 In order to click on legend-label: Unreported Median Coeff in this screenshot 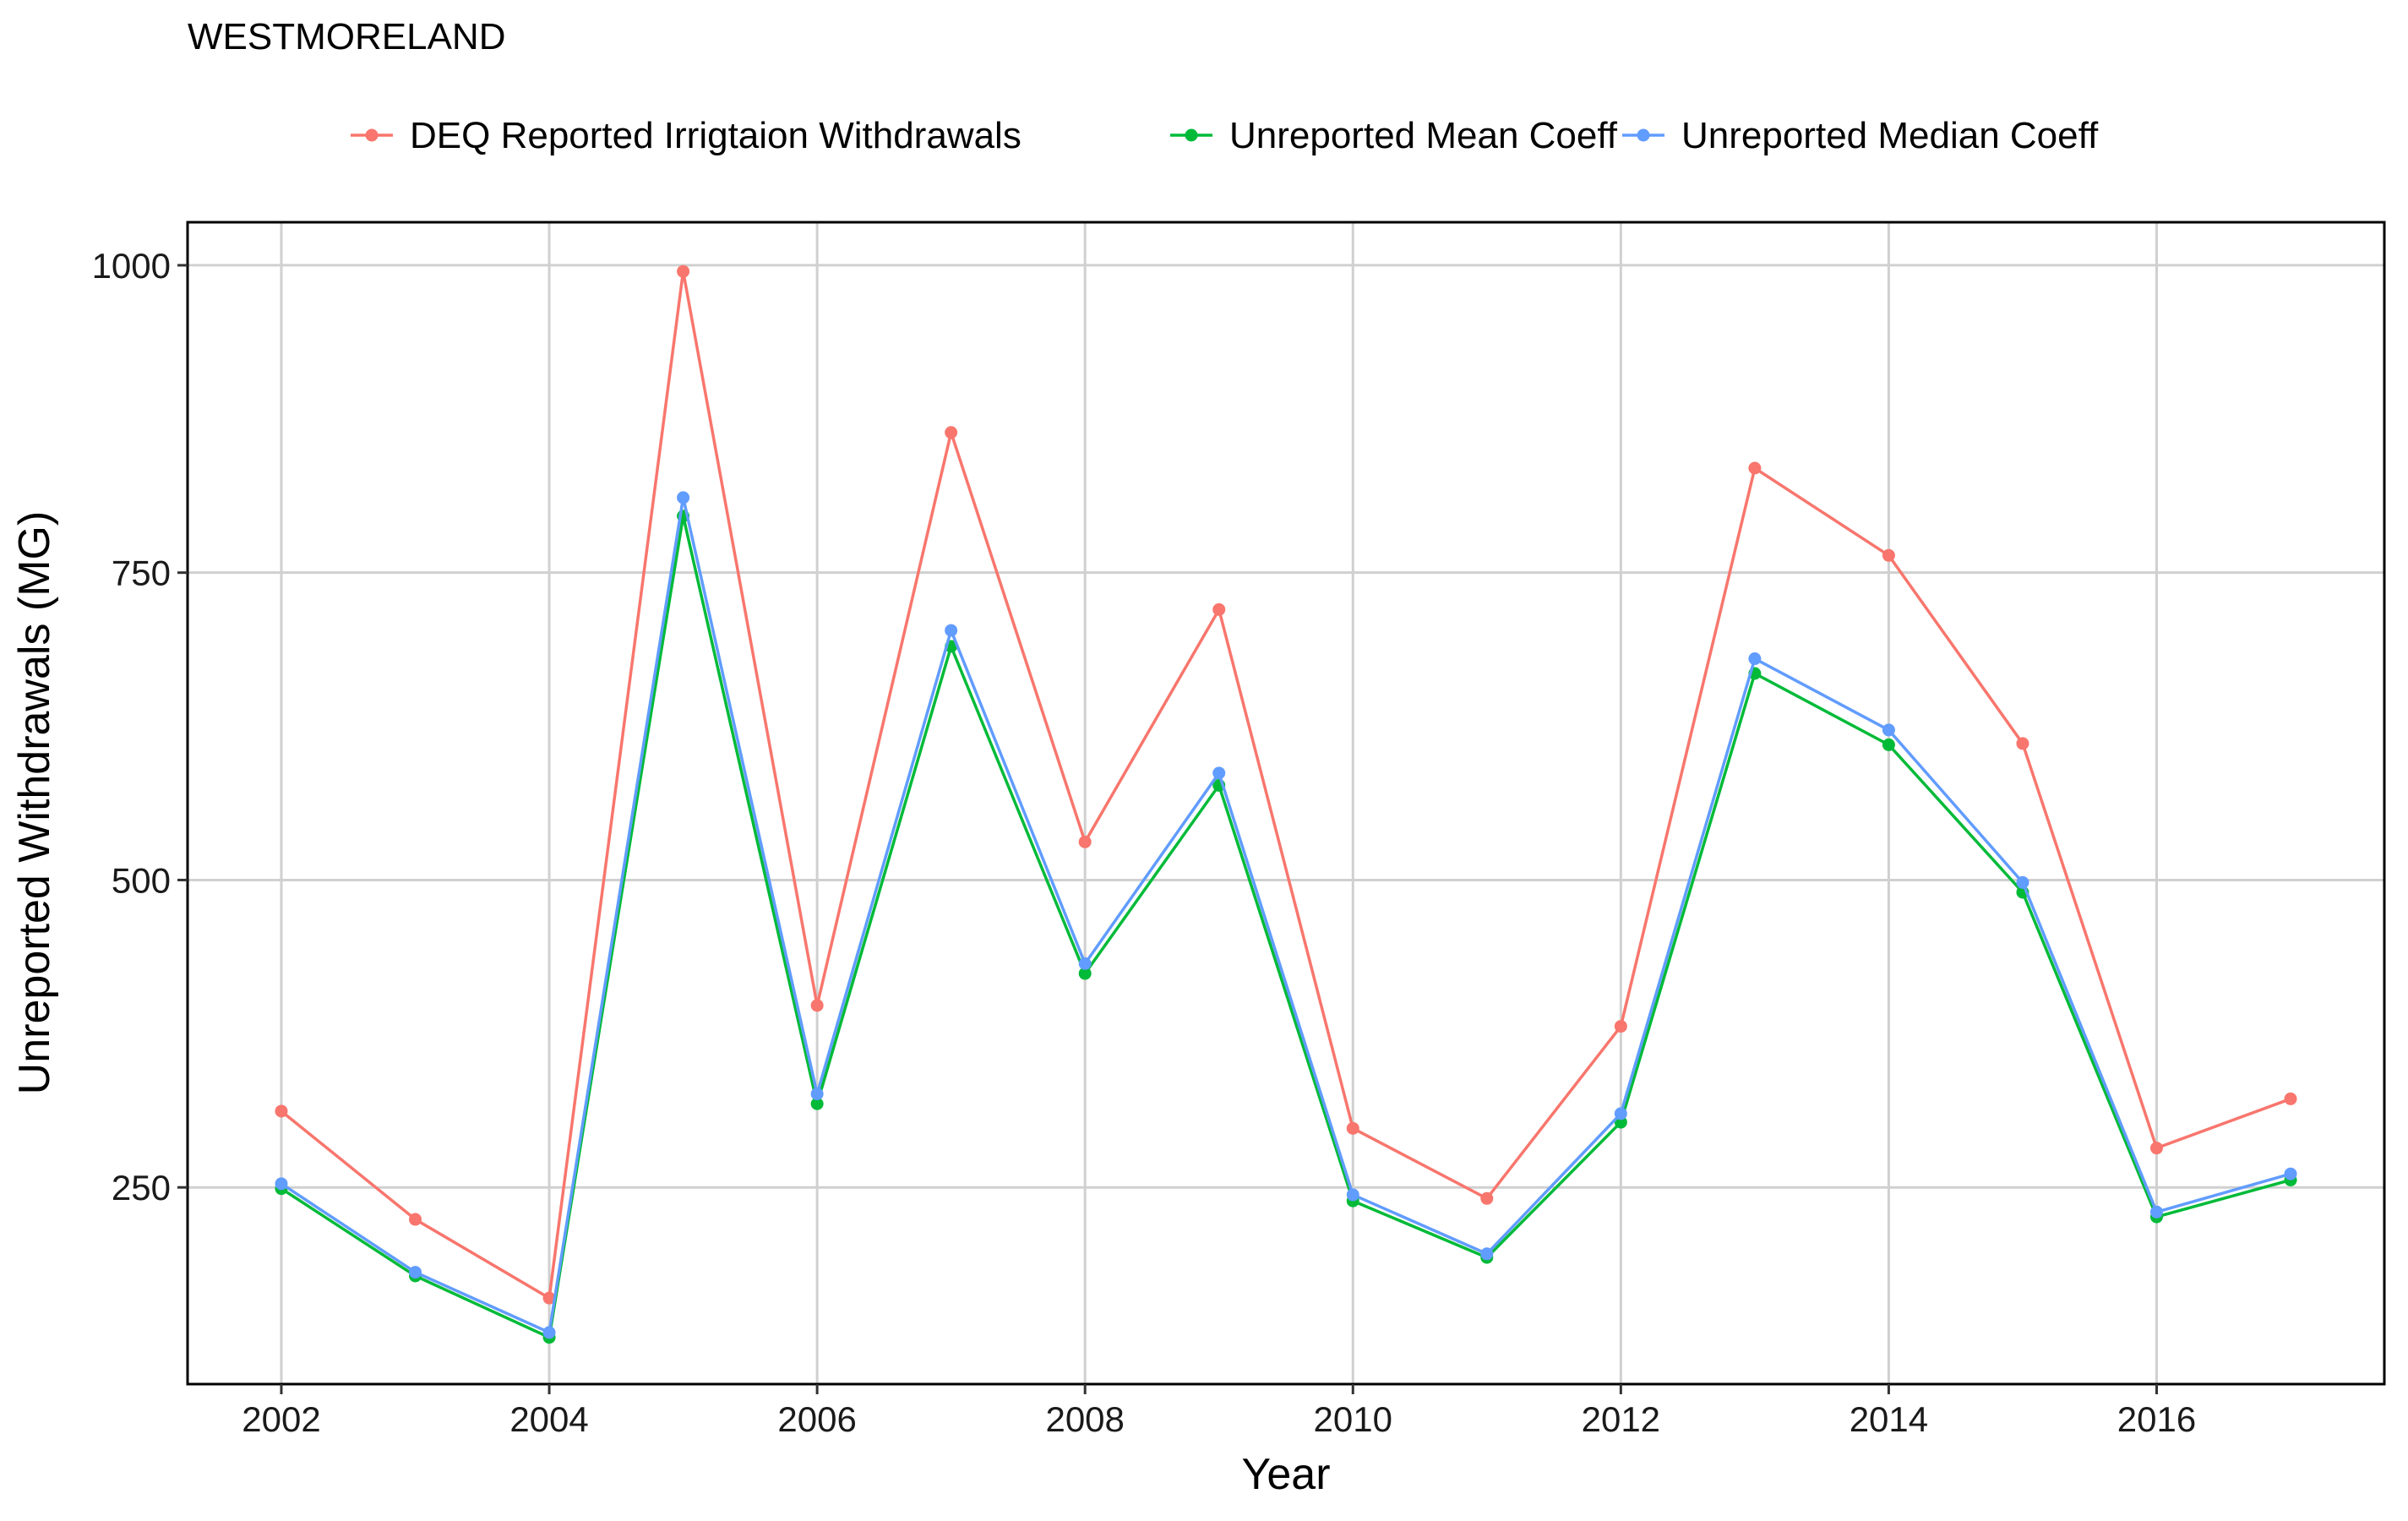, I will do `click(1890, 135)`.